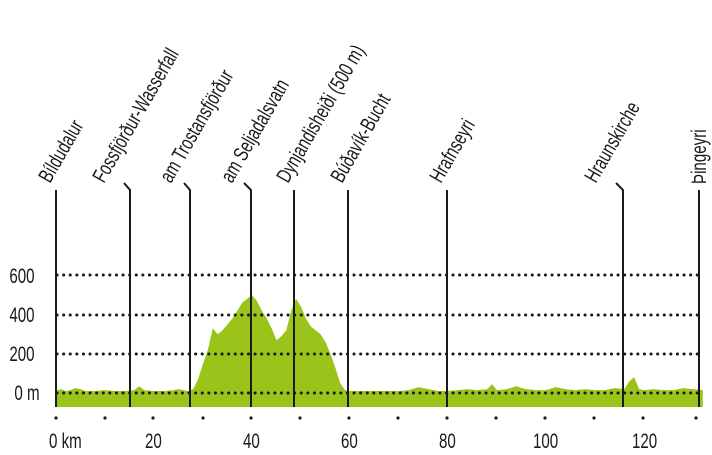 The width and height of the screenshot is (712, 455). Describe the element at coordinates (349, 440) in the screenshot. I see `x-label-60: 60` at that location.